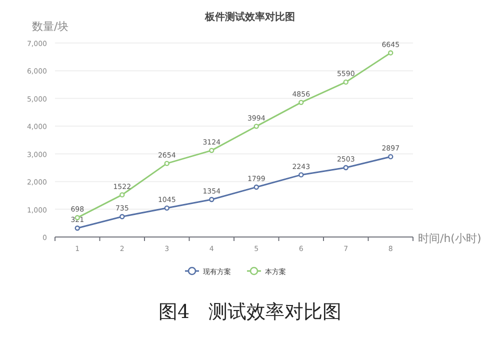  What do you see at coordinates (450, 238) in the screenshot?
I see `x-axis-title: 时间/h(小时)` at bounding box center [450, 238].